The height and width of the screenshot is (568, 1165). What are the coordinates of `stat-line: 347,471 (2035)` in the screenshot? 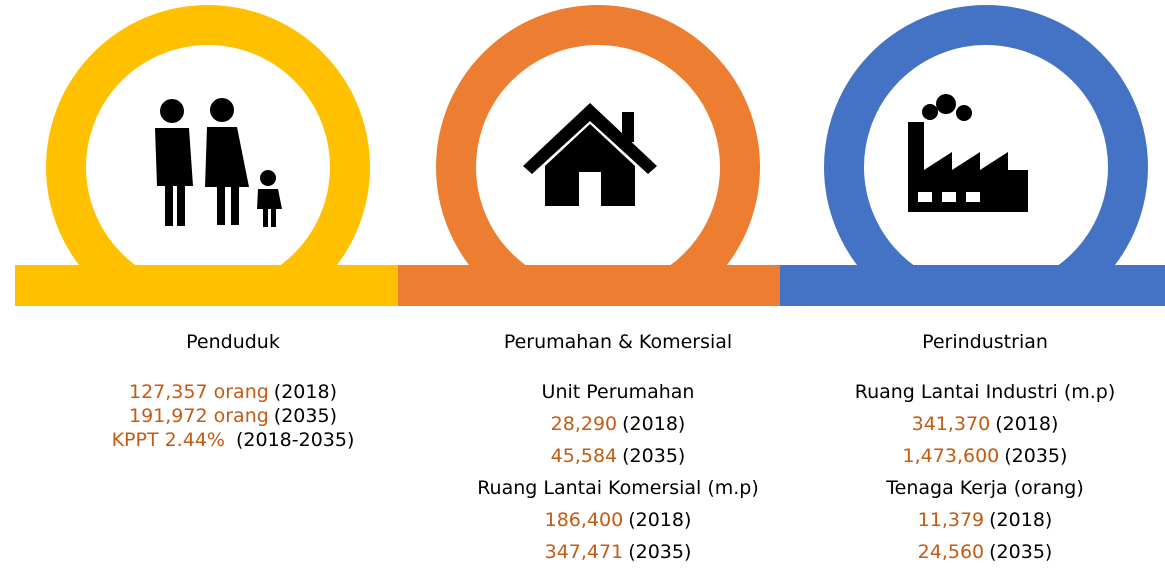 It's located at (618, 552).